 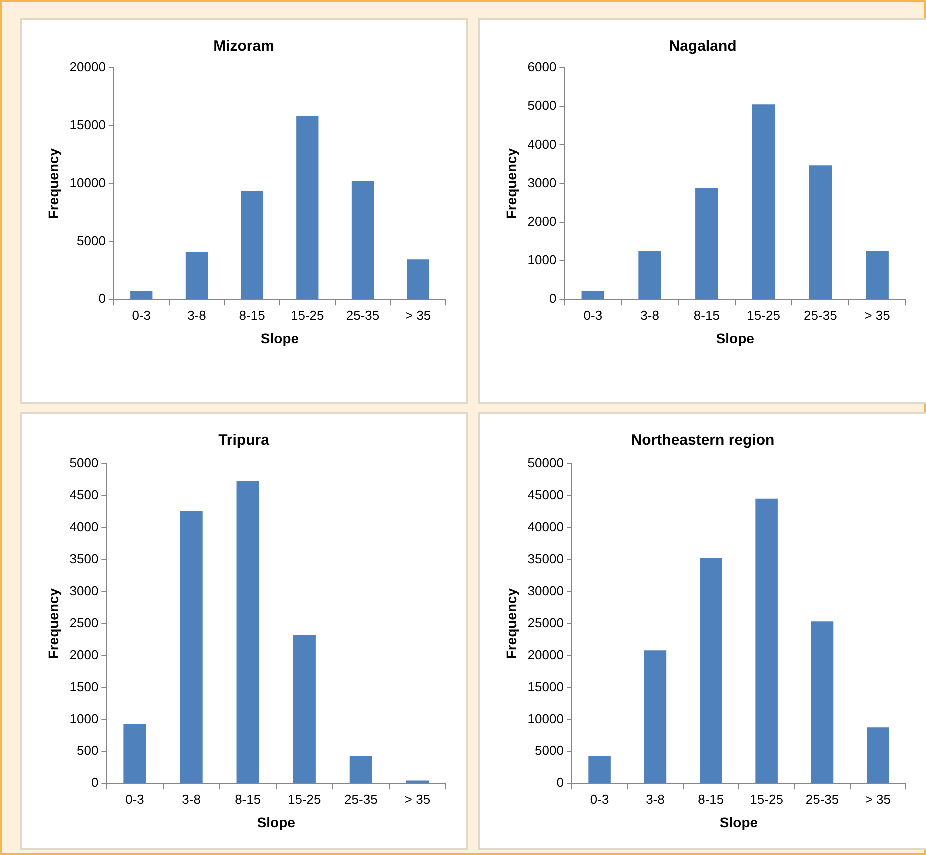 I want to click on y-tick-label: 50000, so click(x=546, y=463).